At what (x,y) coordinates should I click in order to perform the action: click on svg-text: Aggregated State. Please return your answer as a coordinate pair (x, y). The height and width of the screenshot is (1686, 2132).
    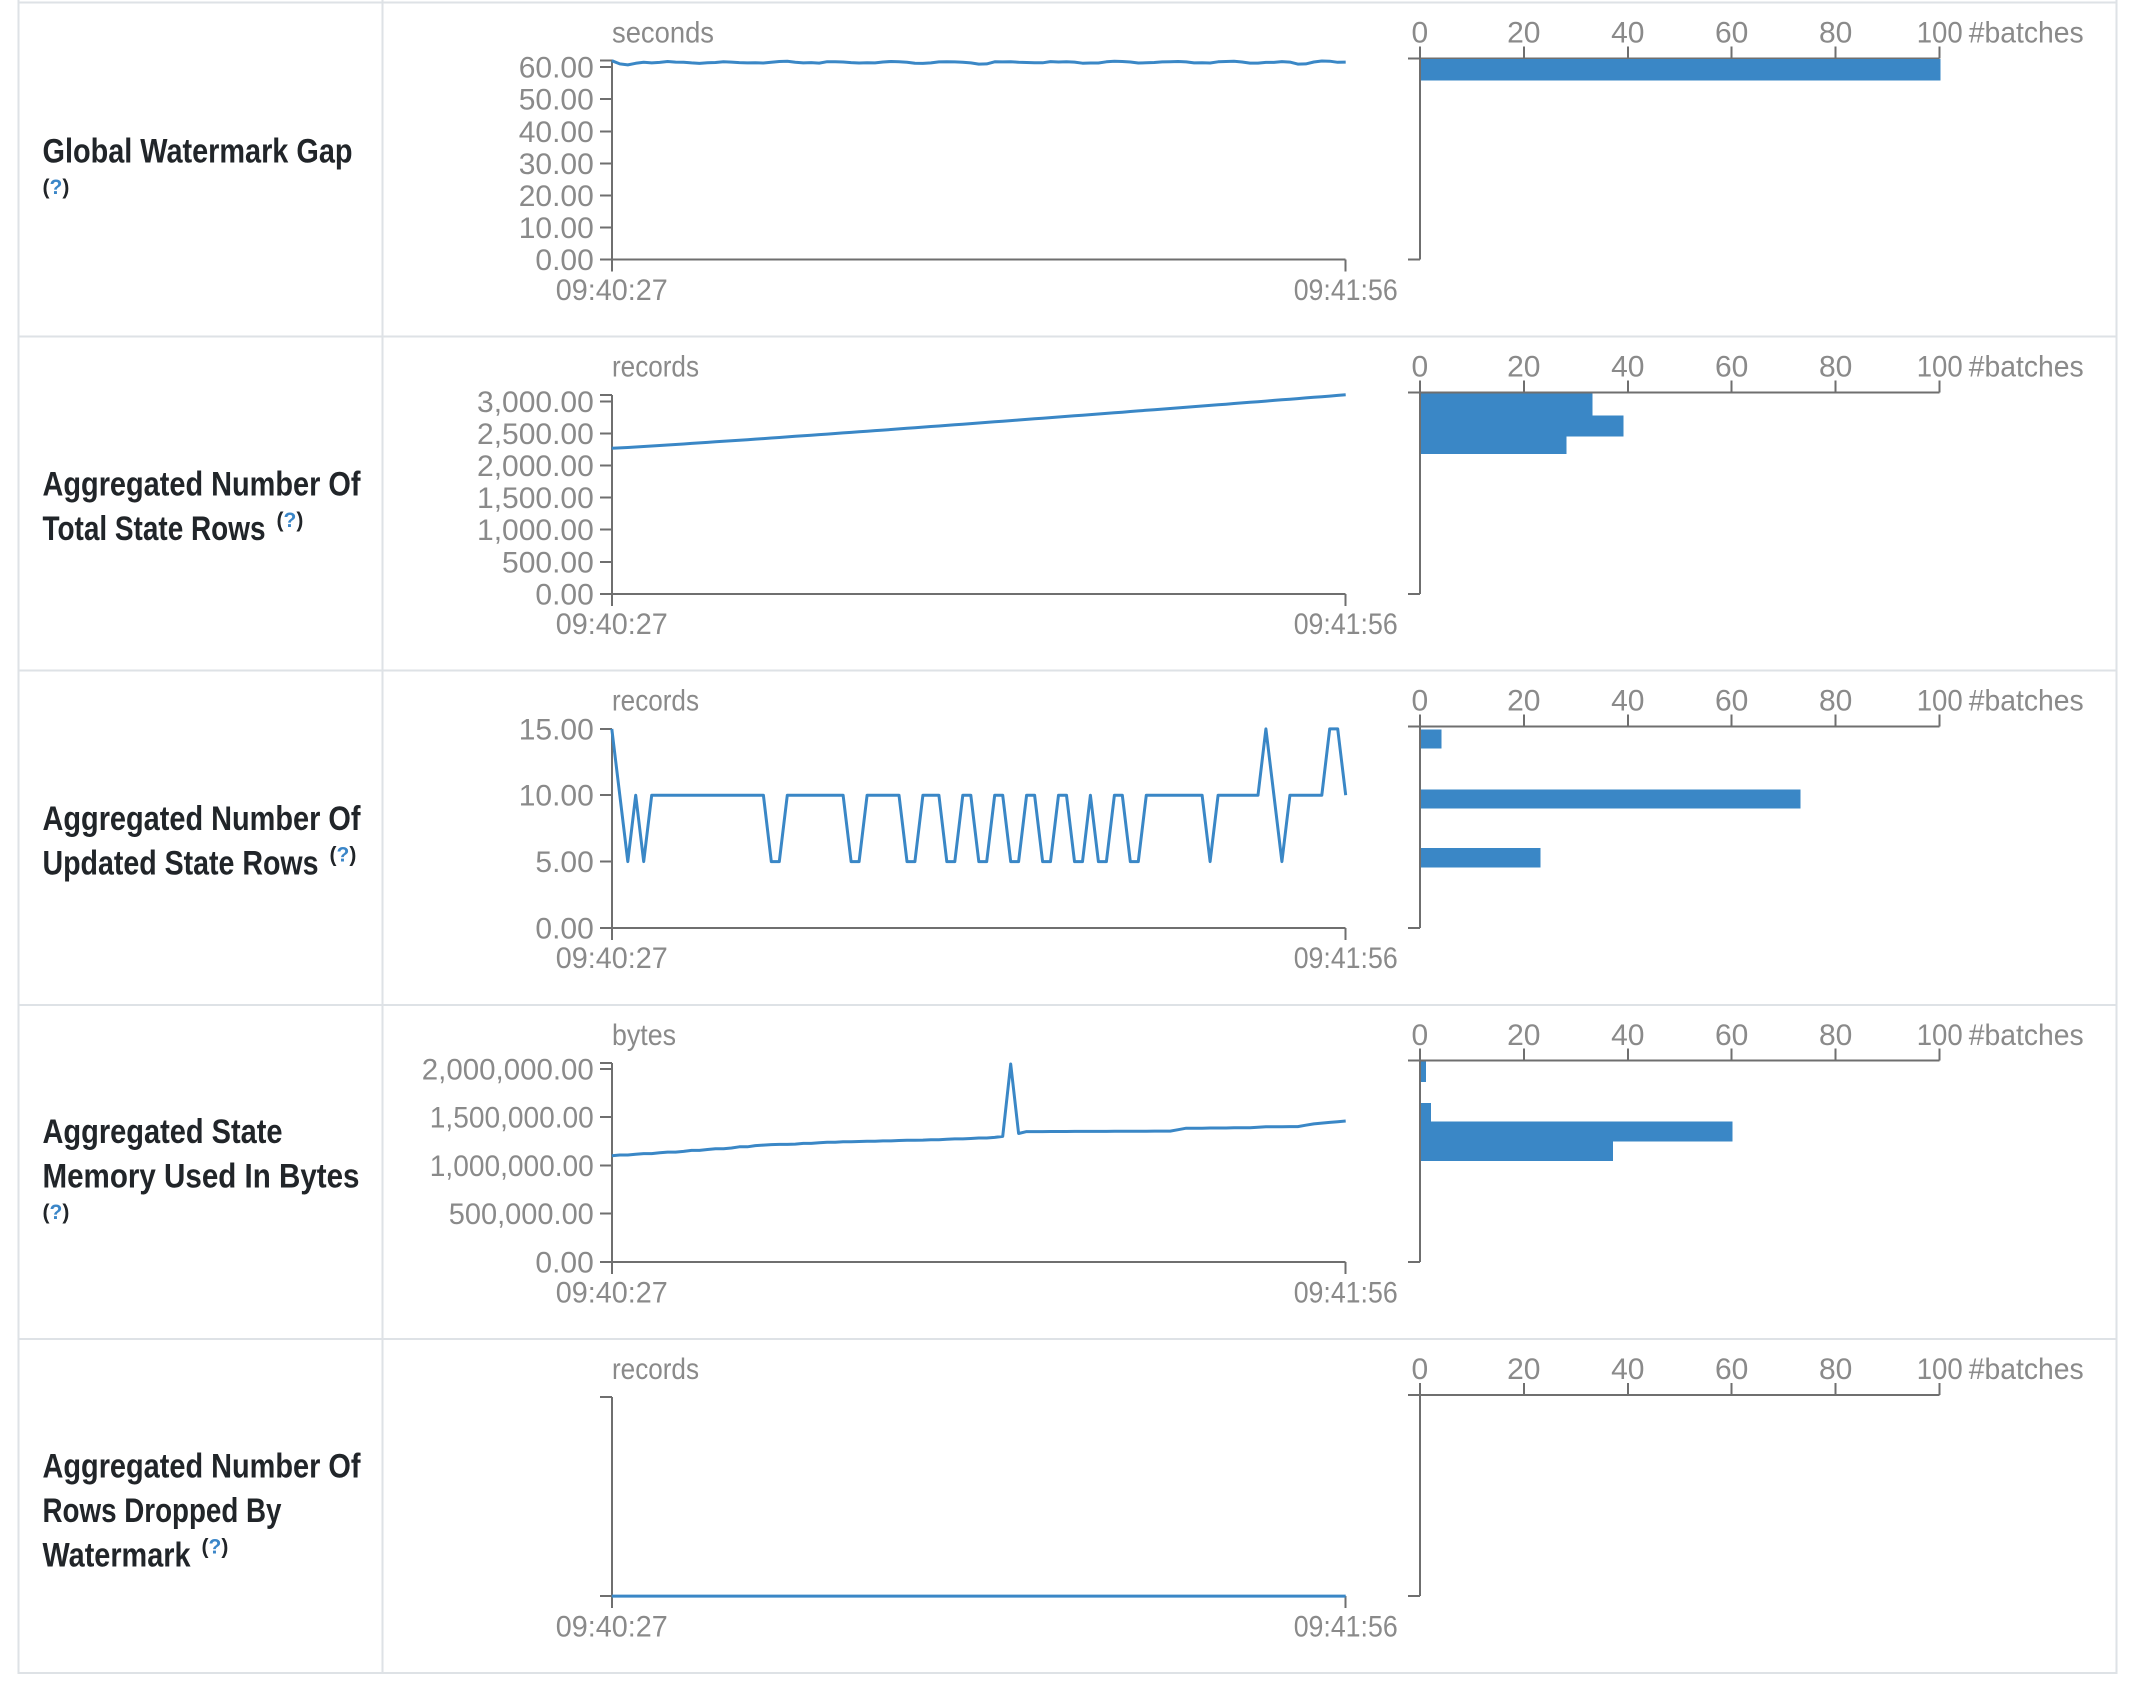
    Looking at the image, I should click on (163, 1132).